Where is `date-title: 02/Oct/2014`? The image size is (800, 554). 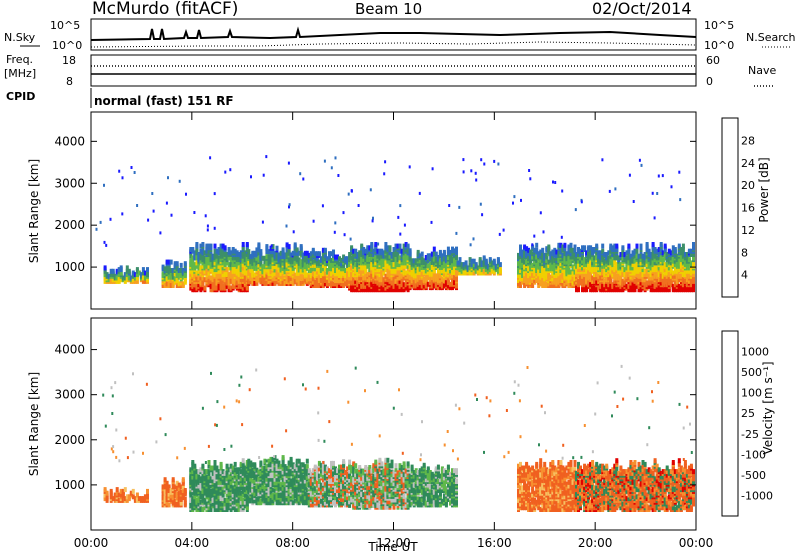 date-title: 02/Oct/2014 is located at coordinates (642, 9).